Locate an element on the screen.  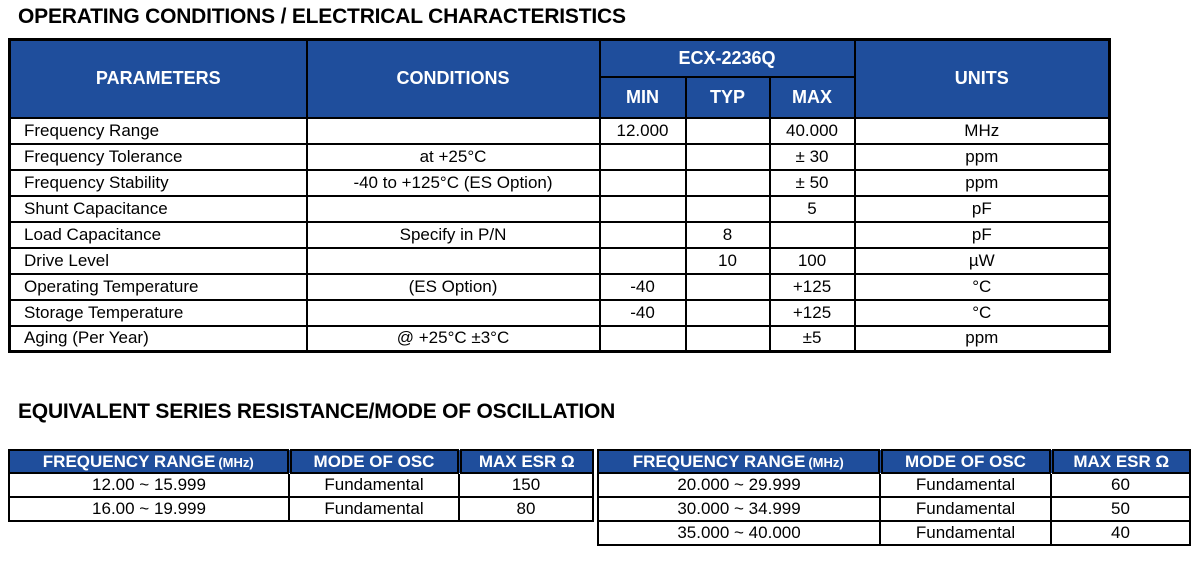
parameter-cell: Storage Temperature is located at coordinates (158, 312).